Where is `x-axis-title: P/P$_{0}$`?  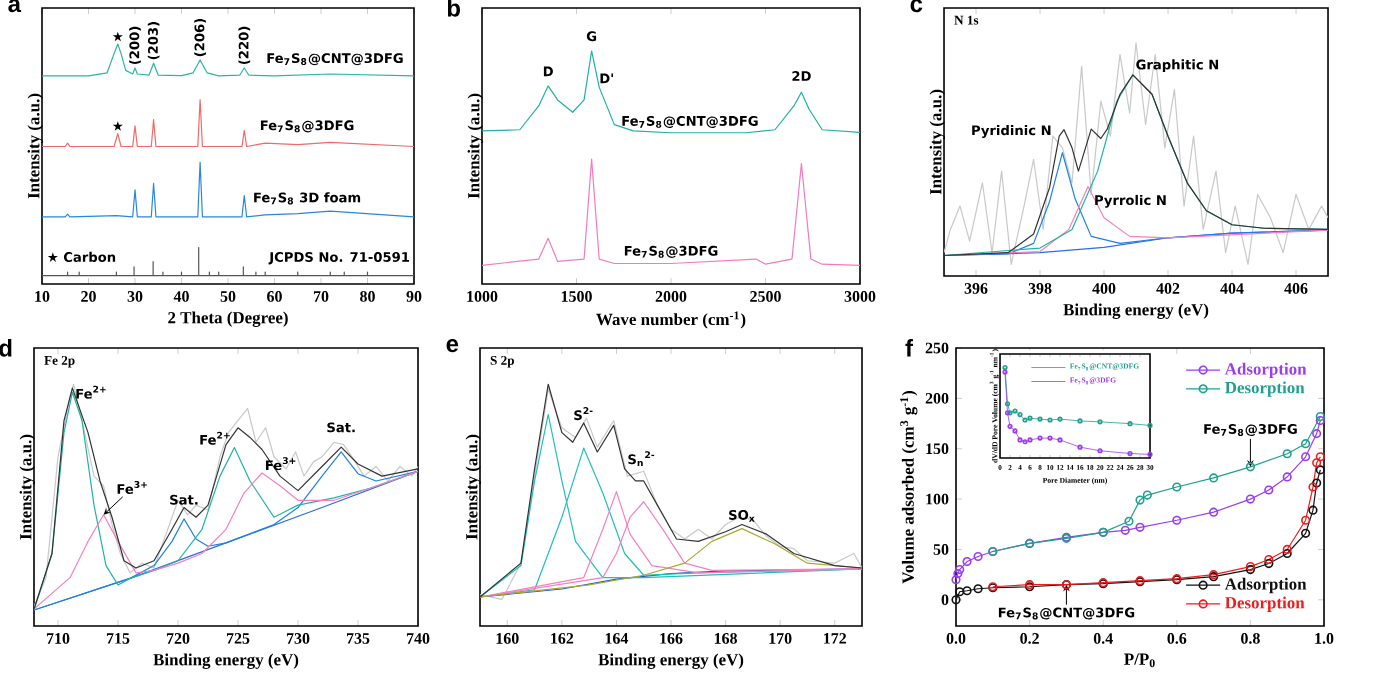 x-axis-title: P/P$_{0}$ is located at coordinates (1139, 660).